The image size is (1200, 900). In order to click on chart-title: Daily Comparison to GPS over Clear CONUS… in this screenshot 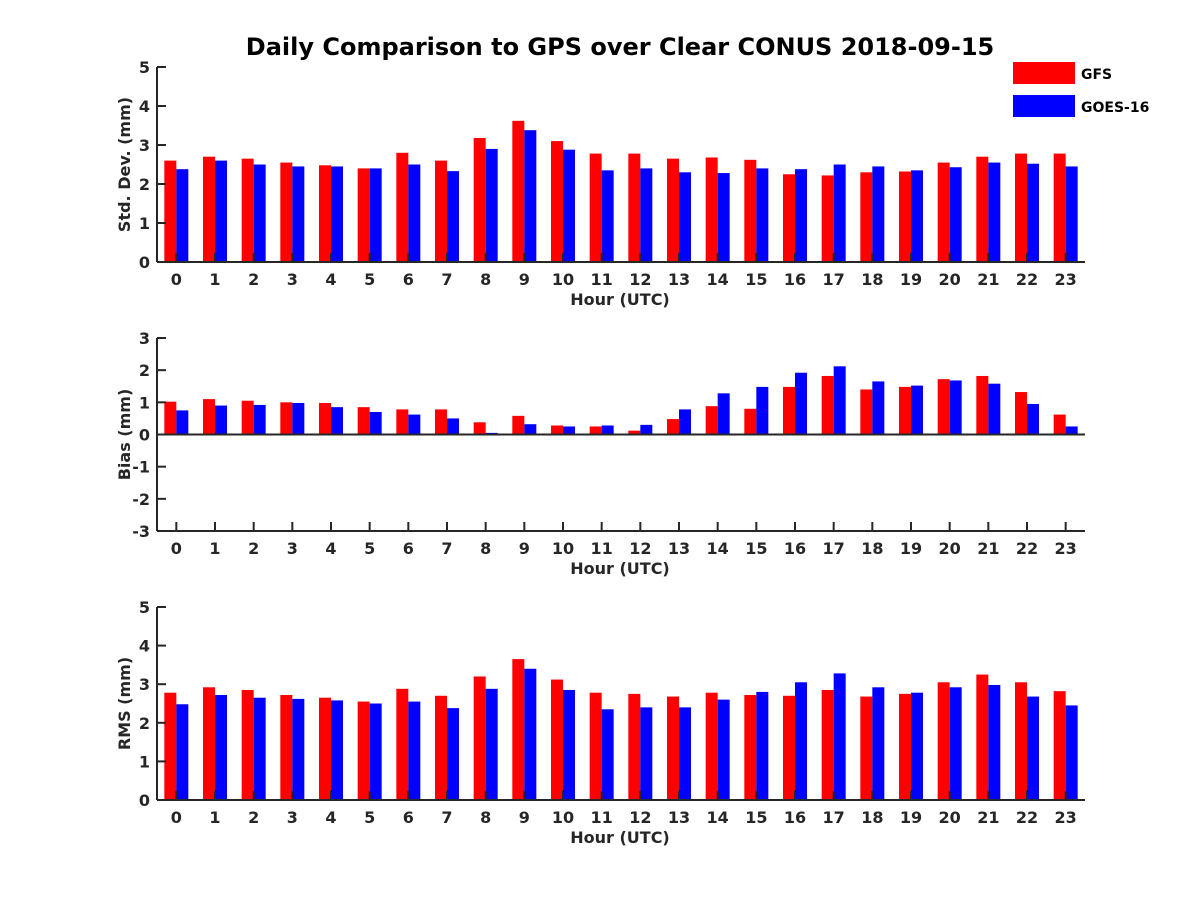, I will do `click(620, 47)`.